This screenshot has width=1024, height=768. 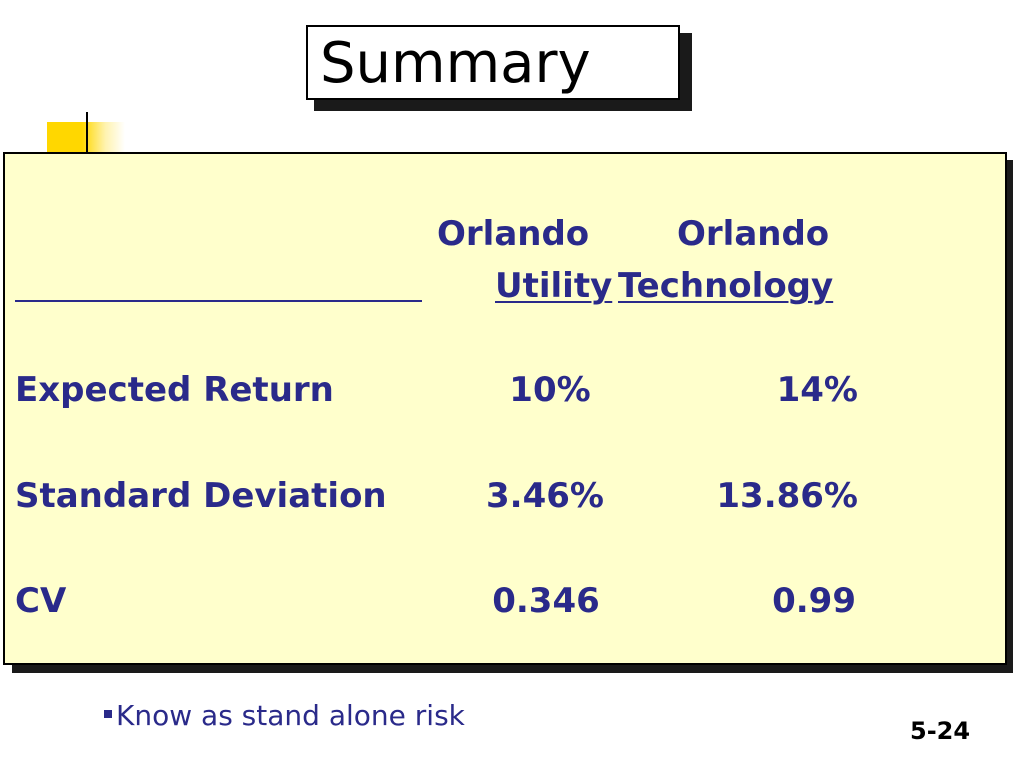 What do you see at coordinates (87, 135) in the screenshot?
I see `accent-line` at bounding box center [87, 135].